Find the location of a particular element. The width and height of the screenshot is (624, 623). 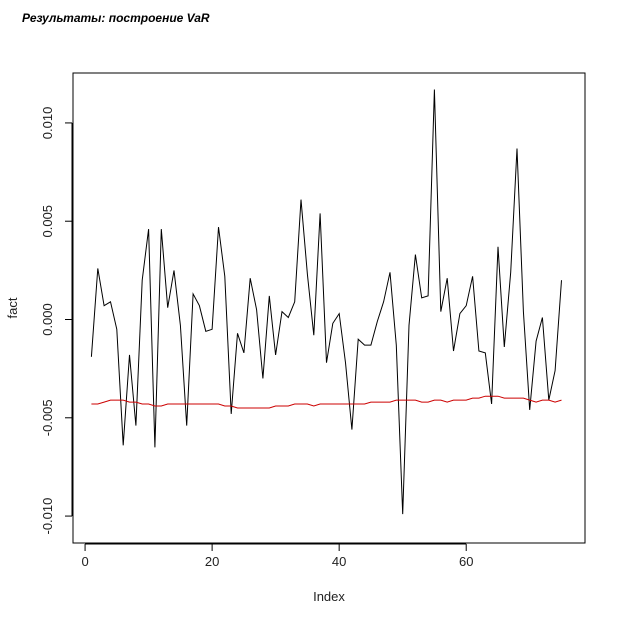

y-tick-label: -0.005 is located at coordinates (47, 417).